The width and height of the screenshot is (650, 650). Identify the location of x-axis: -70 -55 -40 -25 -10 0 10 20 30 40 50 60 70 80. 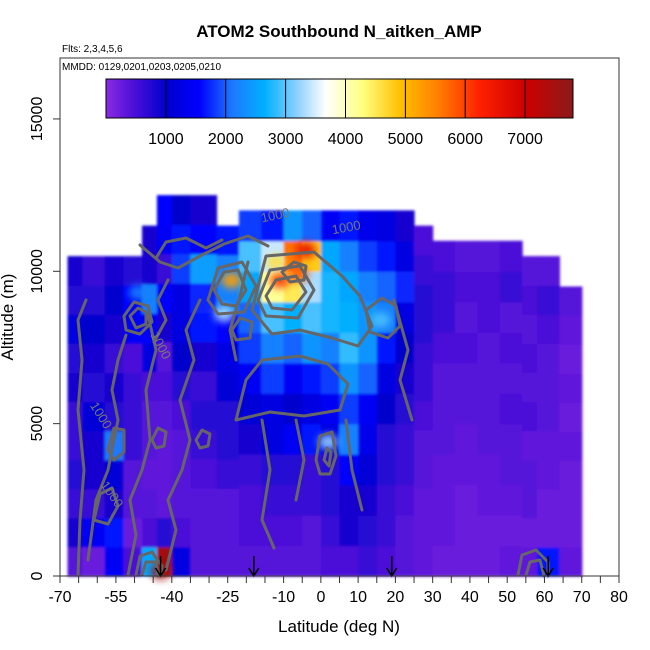
(338, 591).